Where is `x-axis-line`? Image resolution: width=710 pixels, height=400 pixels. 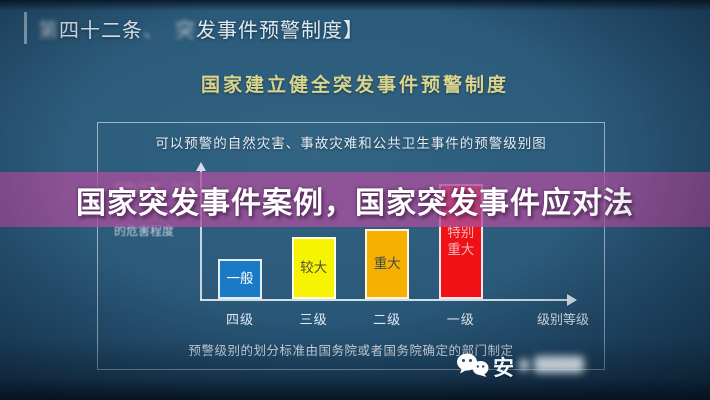 x-axis-line is located at coordinates (384, 300).